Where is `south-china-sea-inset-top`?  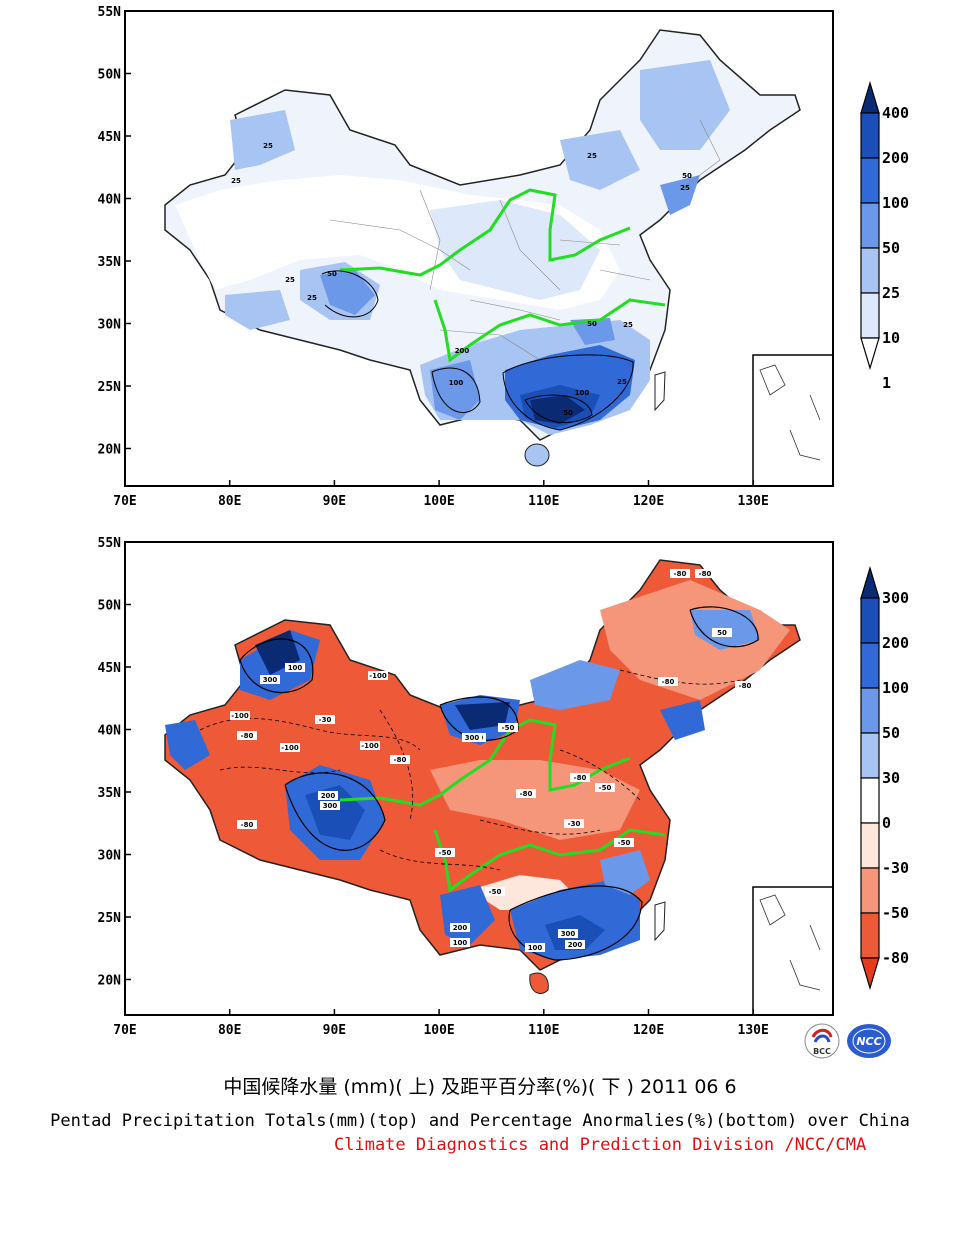 south-china-sea-inset-top is located at coordinates (793, 420).